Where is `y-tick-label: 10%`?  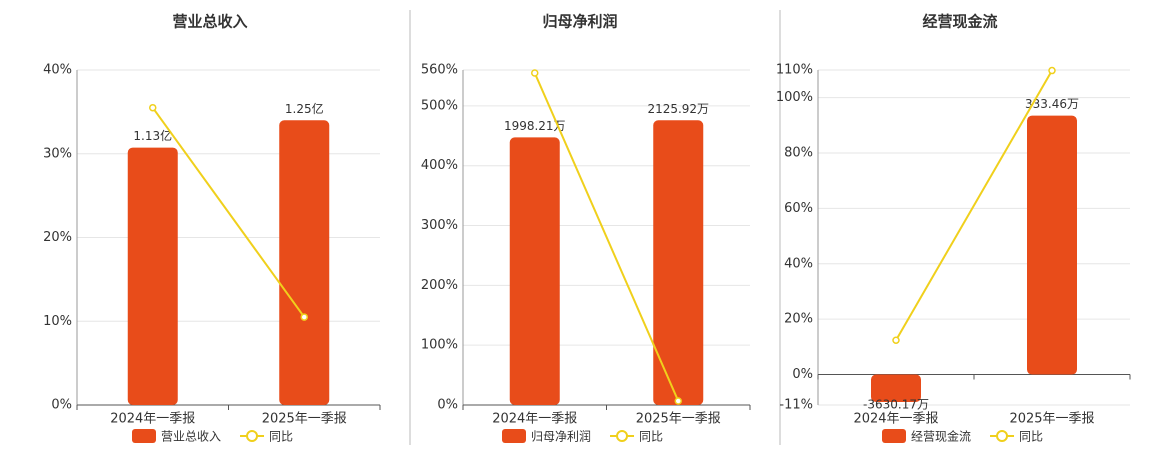
y-tick-label: 10% is located at coordinates (57, 321).